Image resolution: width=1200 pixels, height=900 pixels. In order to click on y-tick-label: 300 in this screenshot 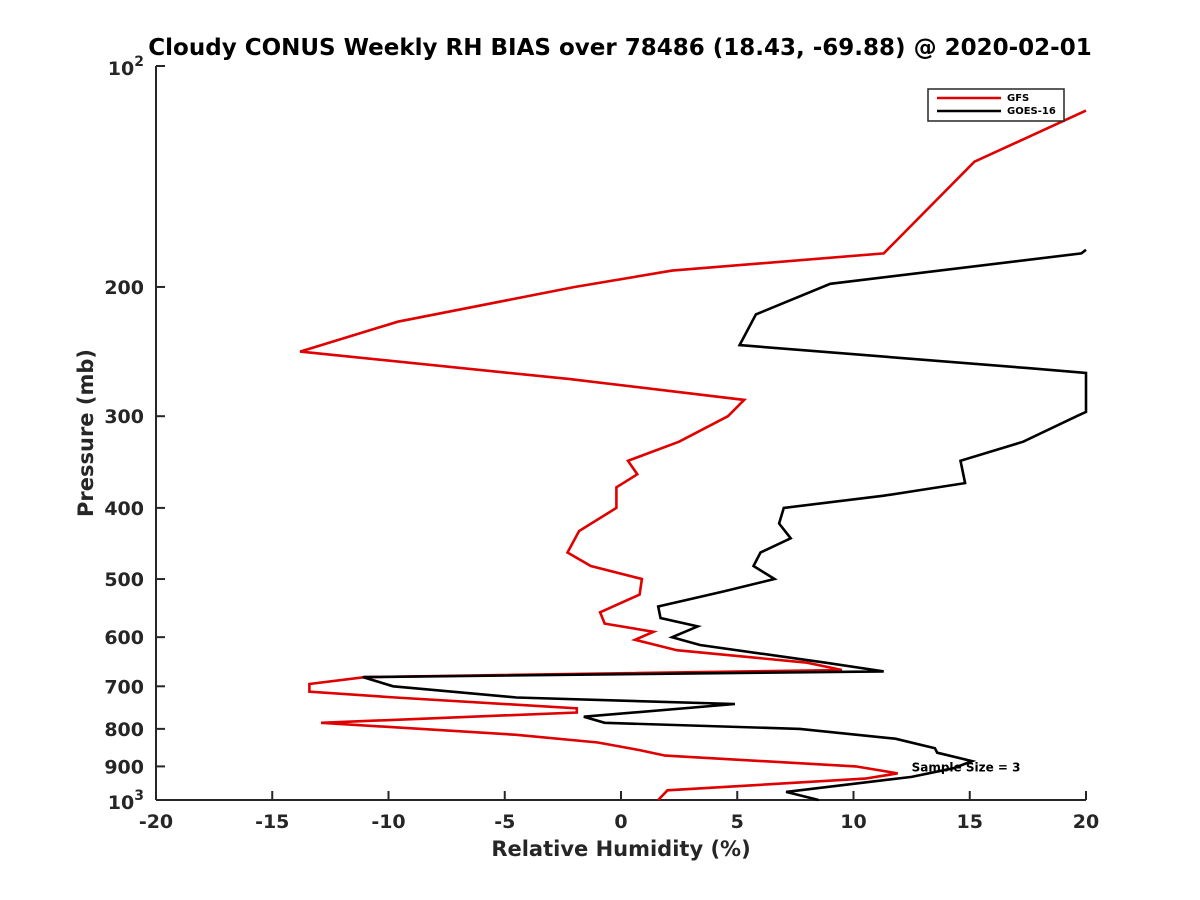, I will do `click(124, 417)`.